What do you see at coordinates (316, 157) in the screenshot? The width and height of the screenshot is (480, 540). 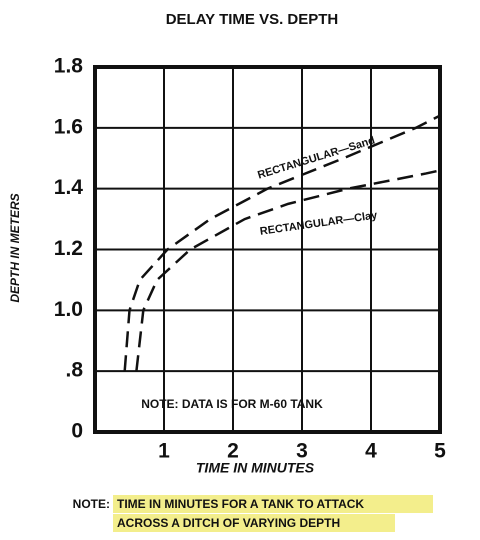 I see `series-label: RECTANGULAR—Sand` at bounding box center [316, 157].